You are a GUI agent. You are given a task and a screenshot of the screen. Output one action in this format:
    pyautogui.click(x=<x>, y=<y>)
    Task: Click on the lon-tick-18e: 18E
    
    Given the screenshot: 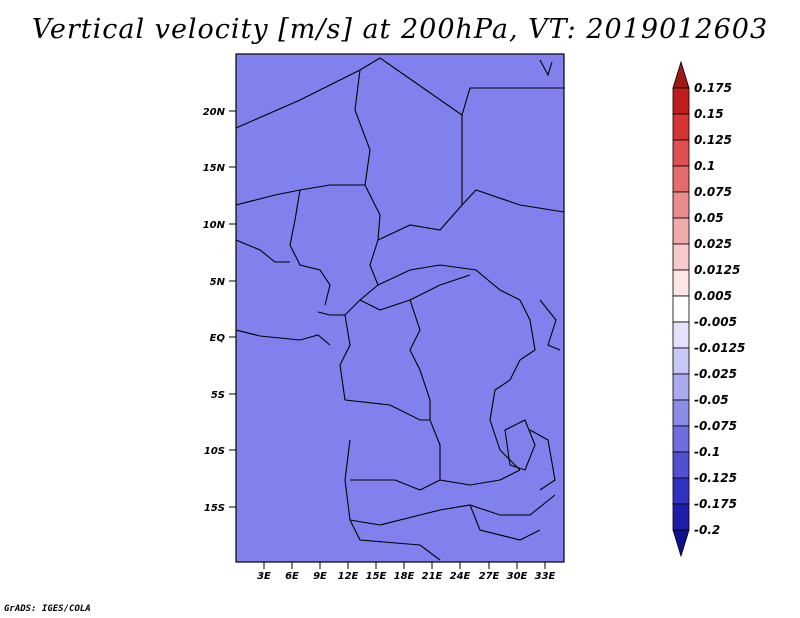 What is the action you would take?
    pyautogui.click(x=404, y=572)
    